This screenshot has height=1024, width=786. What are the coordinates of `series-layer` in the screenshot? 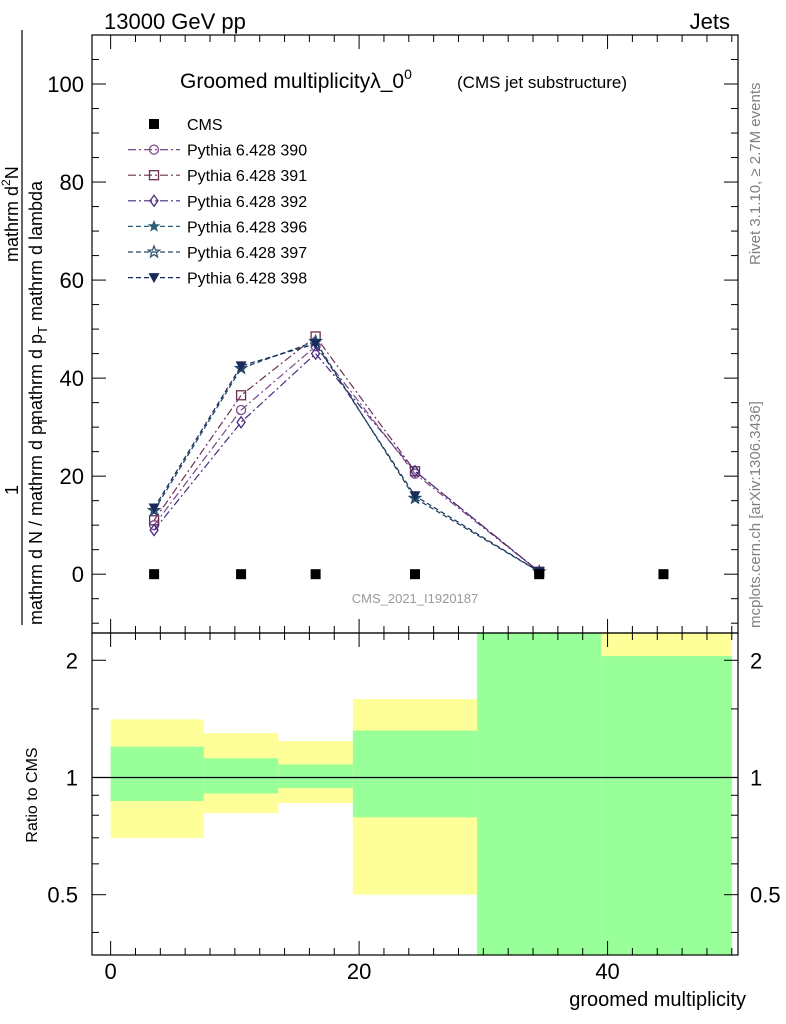 It's located at (346, 455).